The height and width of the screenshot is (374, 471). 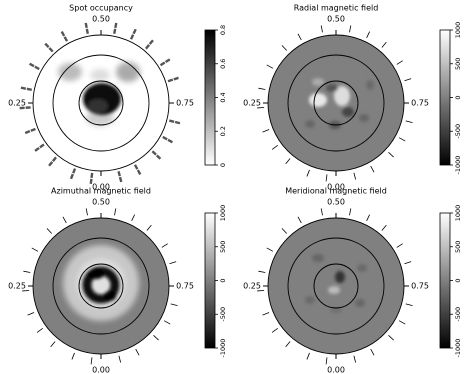 I want to click on panel-title: Radial magnetic field, so click(x=336, y=8).